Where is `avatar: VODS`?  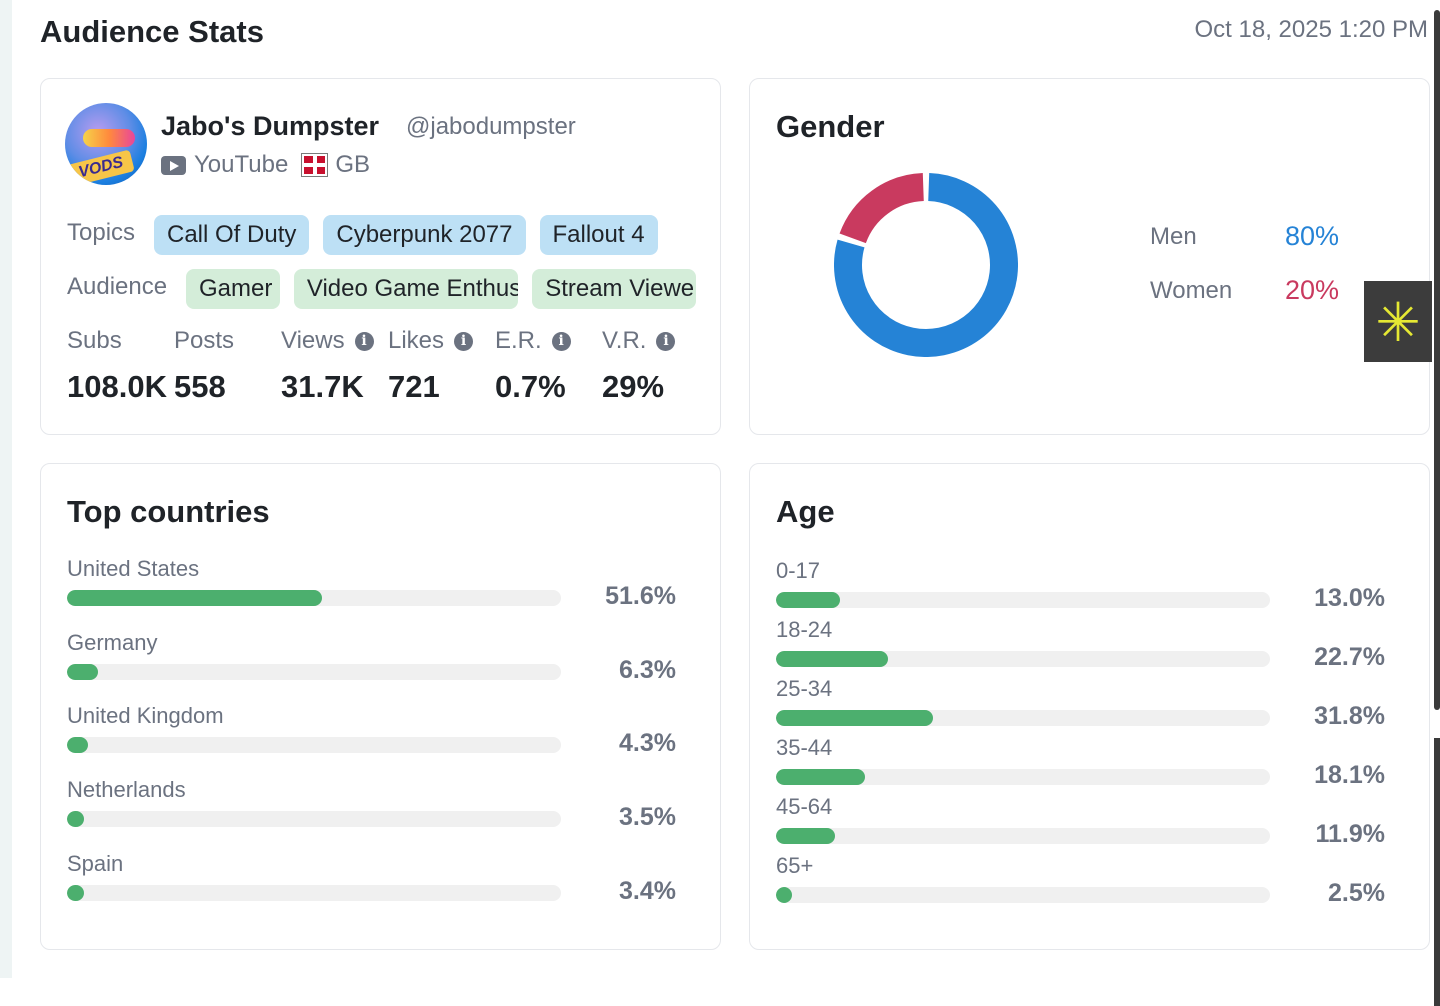
avatar: VODS is located at coordinates (106, 144).